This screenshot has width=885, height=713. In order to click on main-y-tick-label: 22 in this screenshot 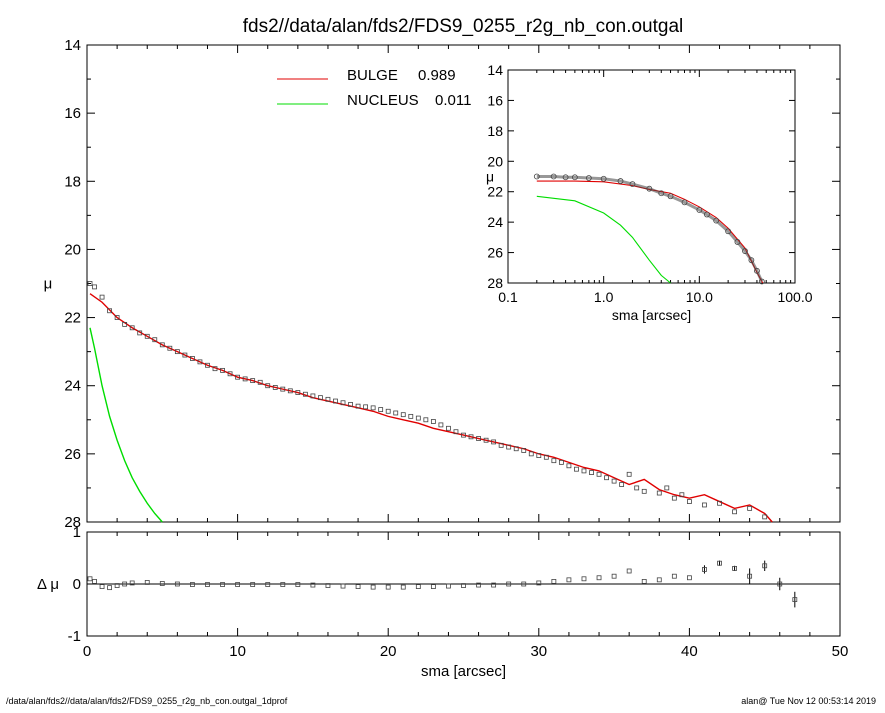, I will do `click(72, 318)`.